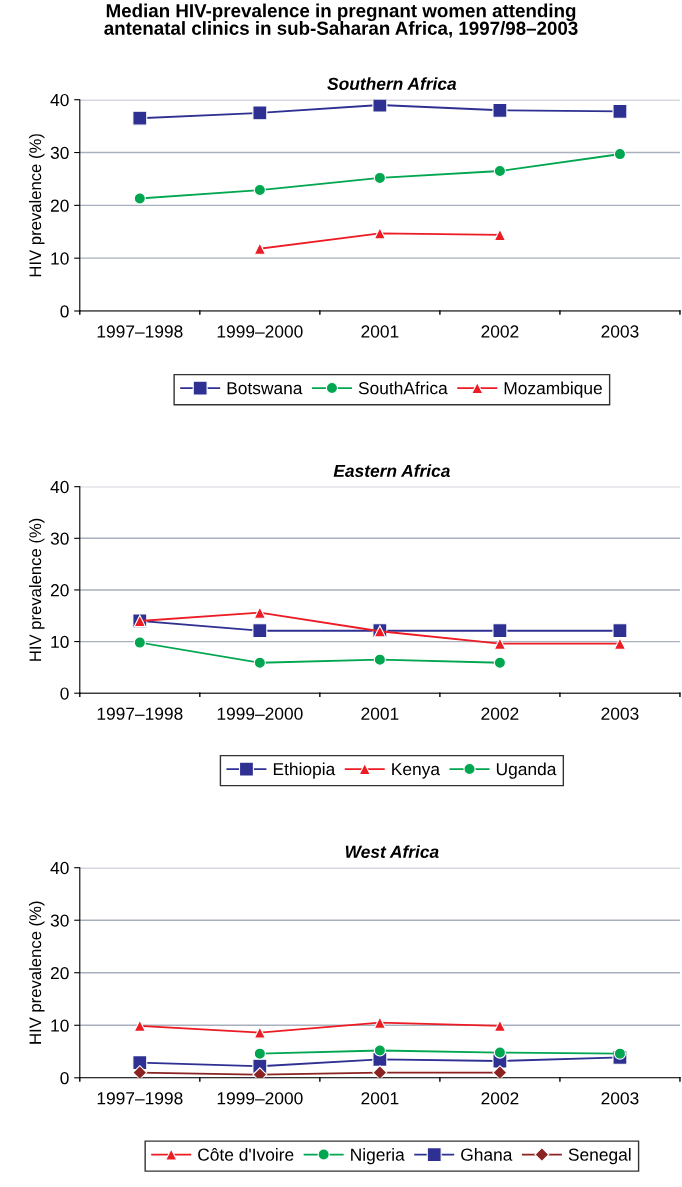  What do you see at coordinates (487, 1154) in the screenshot?
I see `legend-label: Ghana` at bounding box center [487, 1154].